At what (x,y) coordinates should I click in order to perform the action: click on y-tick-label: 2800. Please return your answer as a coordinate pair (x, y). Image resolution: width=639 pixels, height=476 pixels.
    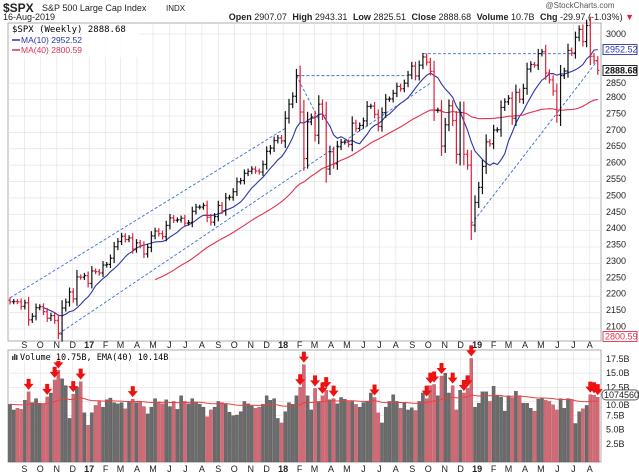
    Looking at the image, I should click on (616, 97).